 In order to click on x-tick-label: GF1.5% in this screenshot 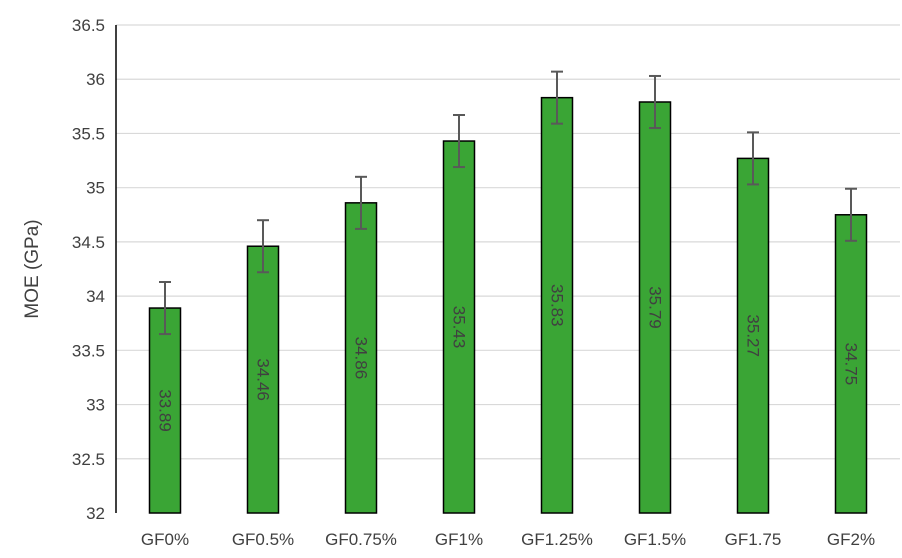, I will do `click(655, 539)`.